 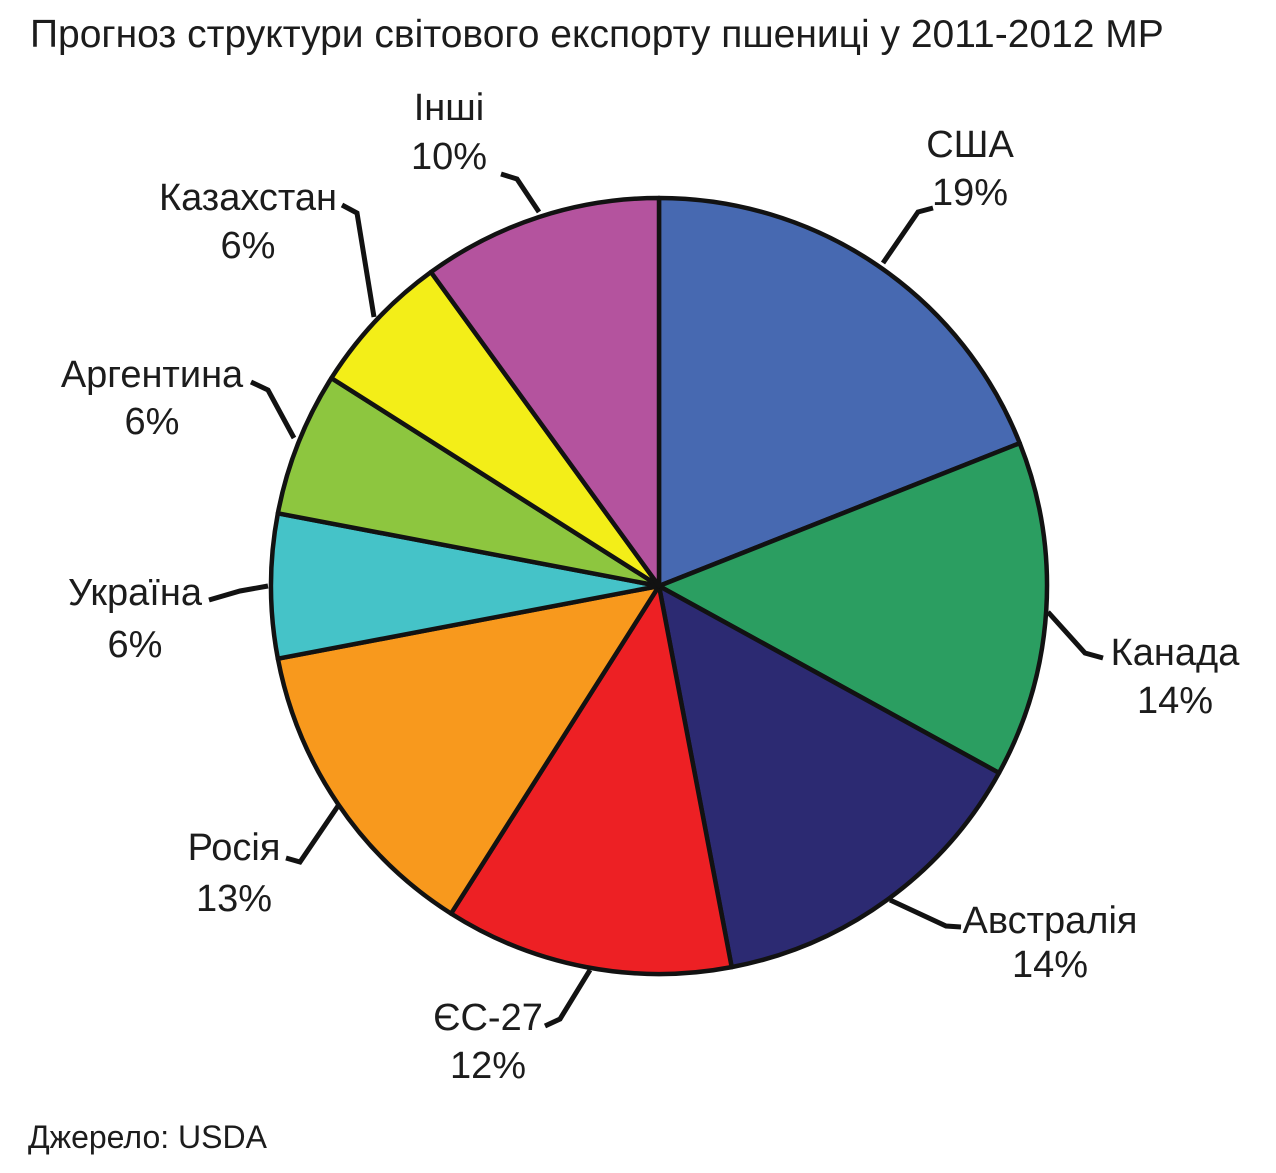 I want to click on segment-label-8: Казахстан, so click(x=248, y=198).